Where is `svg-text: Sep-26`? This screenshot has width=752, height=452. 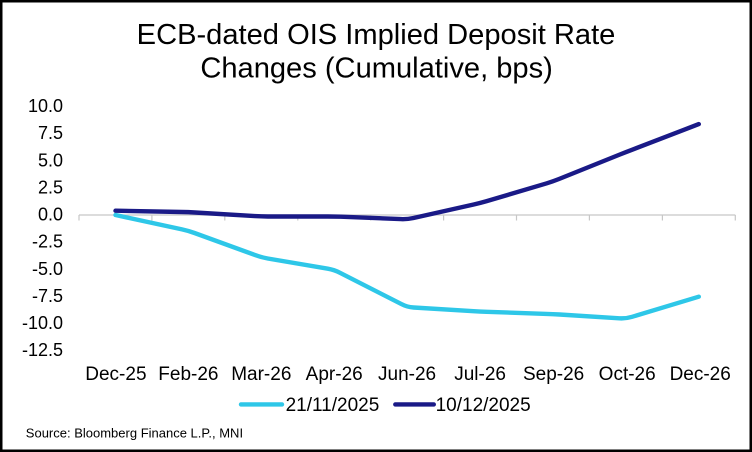
svg-text: Sep-26 is located at coordinates (553, 374).